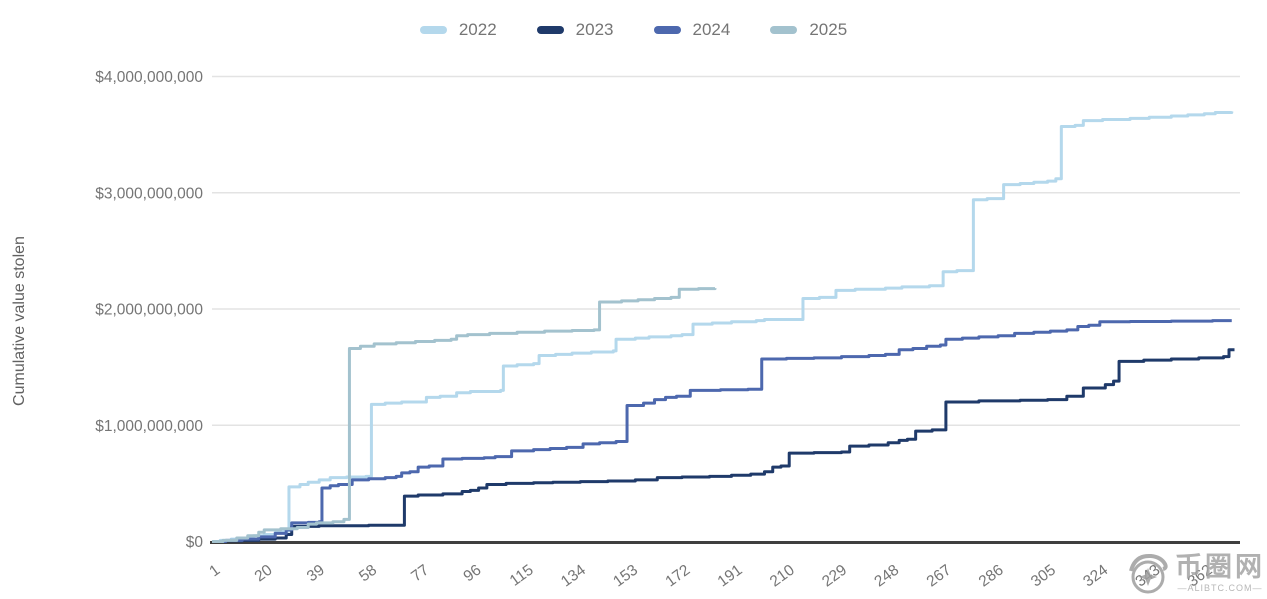  What do you see at coordinates (834, 575) in the screenshot?
I see `x-tick-label: 229` at bounding box center [834, 575].